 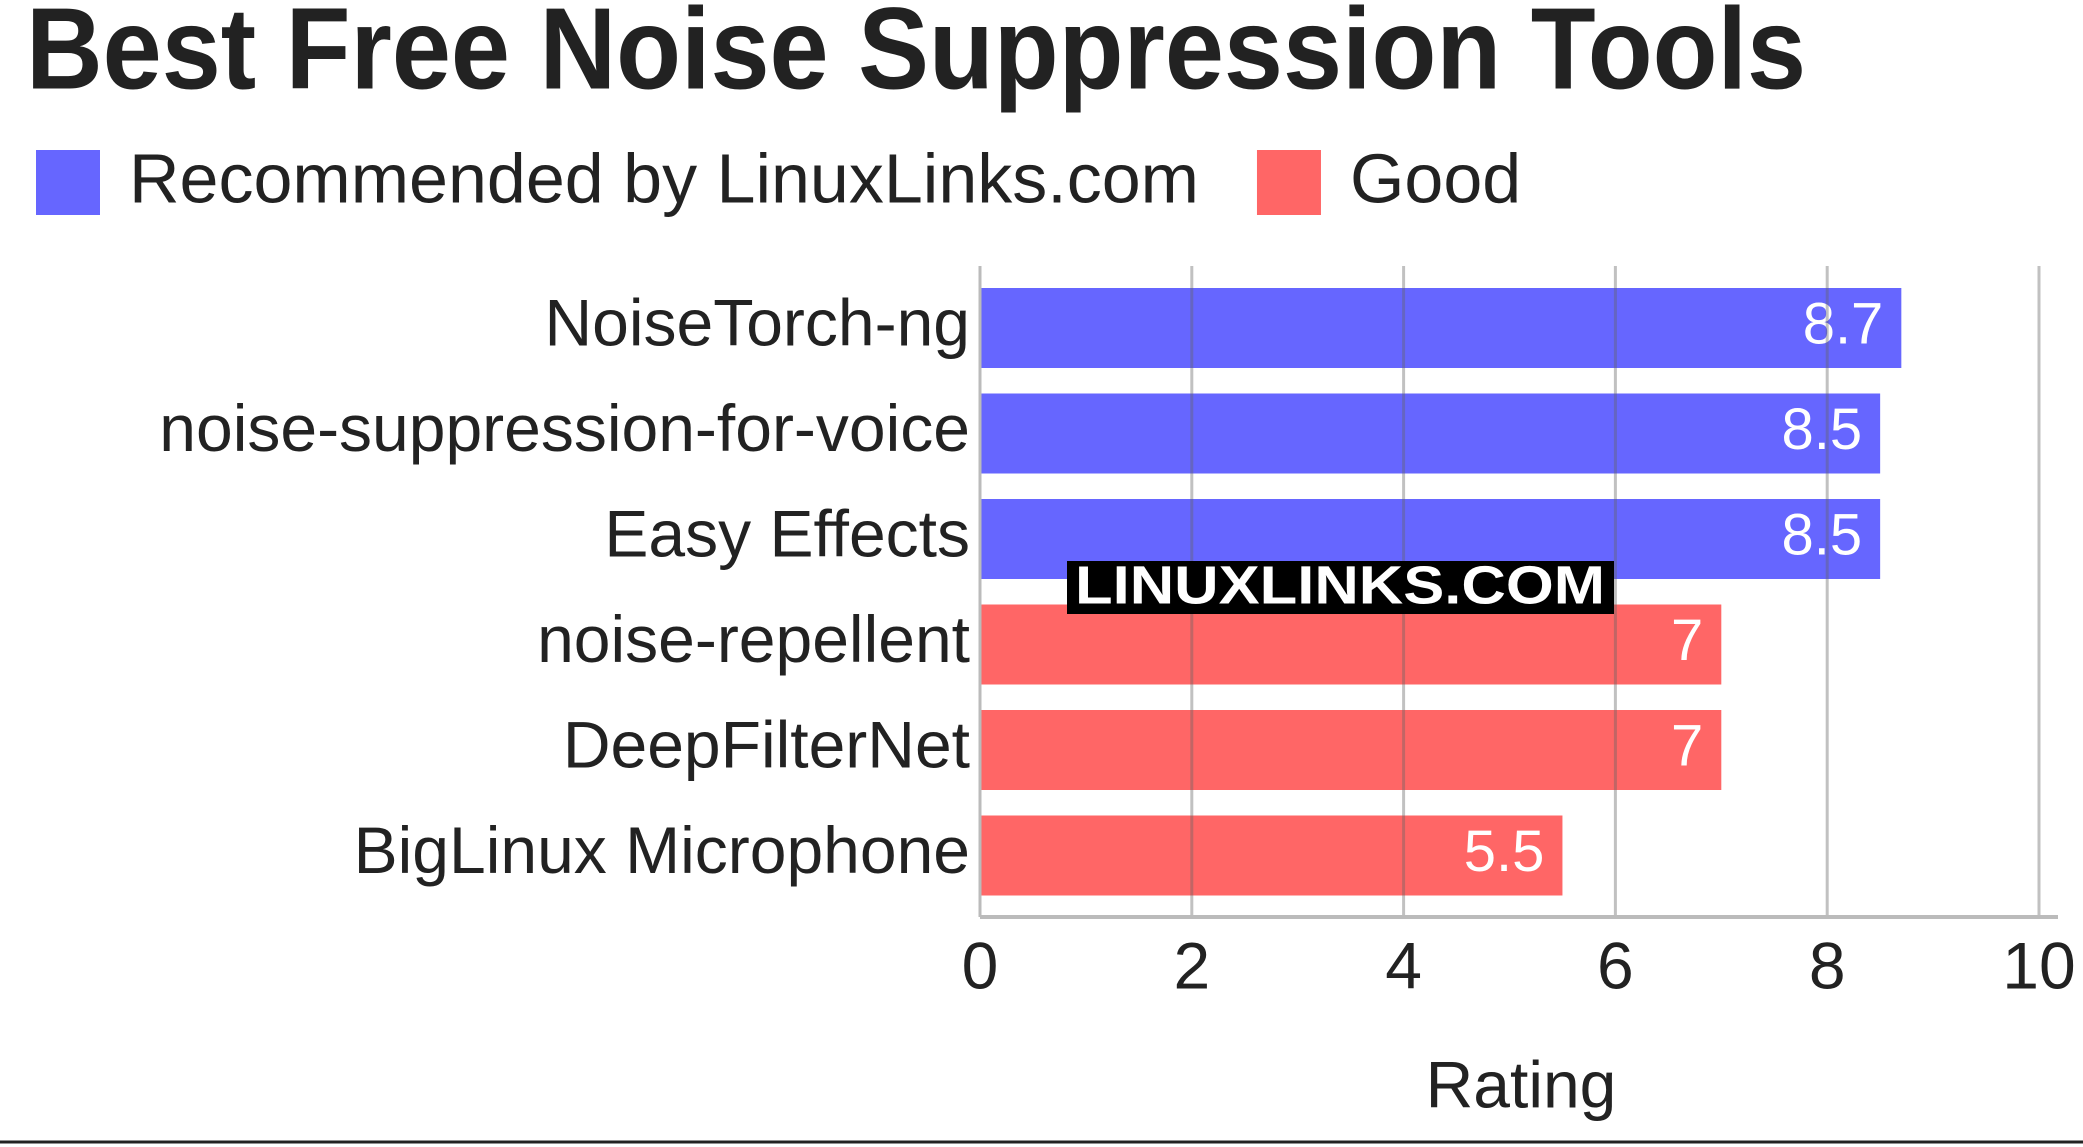 What do you see at coordinates (1615, 965) in the screenshot?
I see `x-tick-label: 6` at bounding box center [1615, 965].